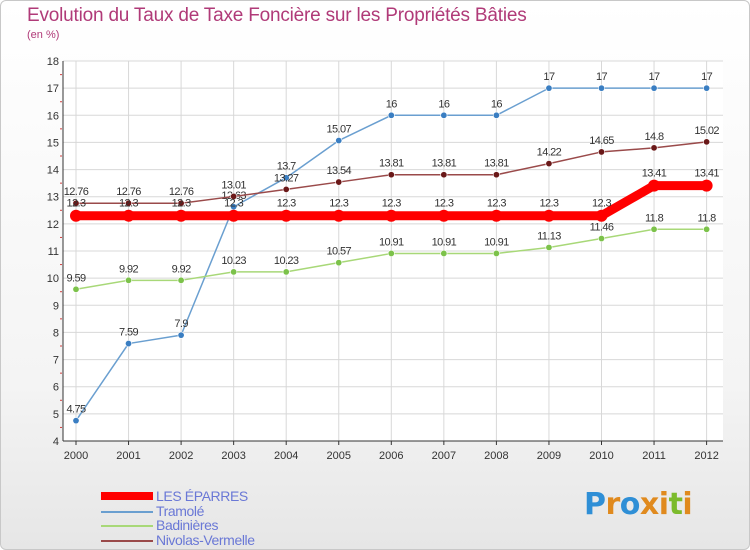  What do you see at coordinates (286, 456) in the screenshot?
I see `x-tick-label: 2004` at bounding box center [286, 456].